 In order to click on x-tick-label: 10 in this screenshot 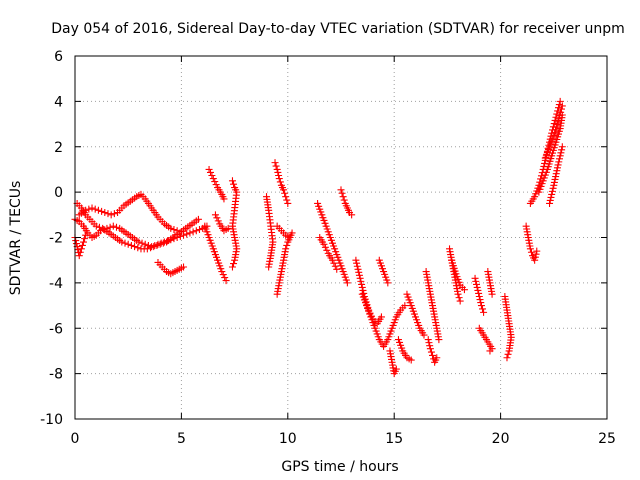, I will do `click(288, 439)`.